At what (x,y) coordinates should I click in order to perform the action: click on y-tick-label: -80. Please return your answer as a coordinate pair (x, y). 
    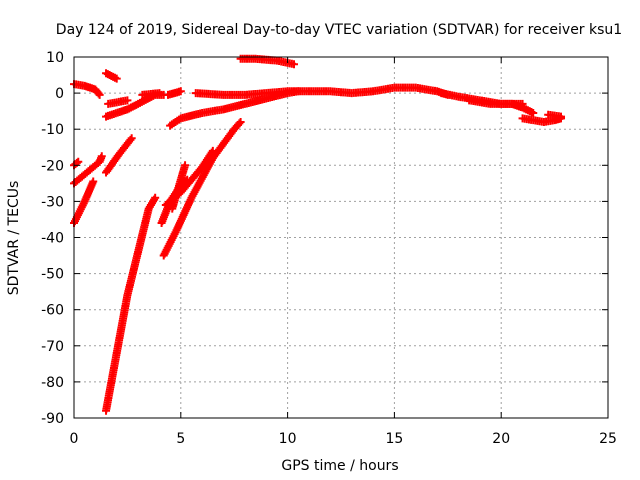
    Looking at the image, I should click on (52, 383).